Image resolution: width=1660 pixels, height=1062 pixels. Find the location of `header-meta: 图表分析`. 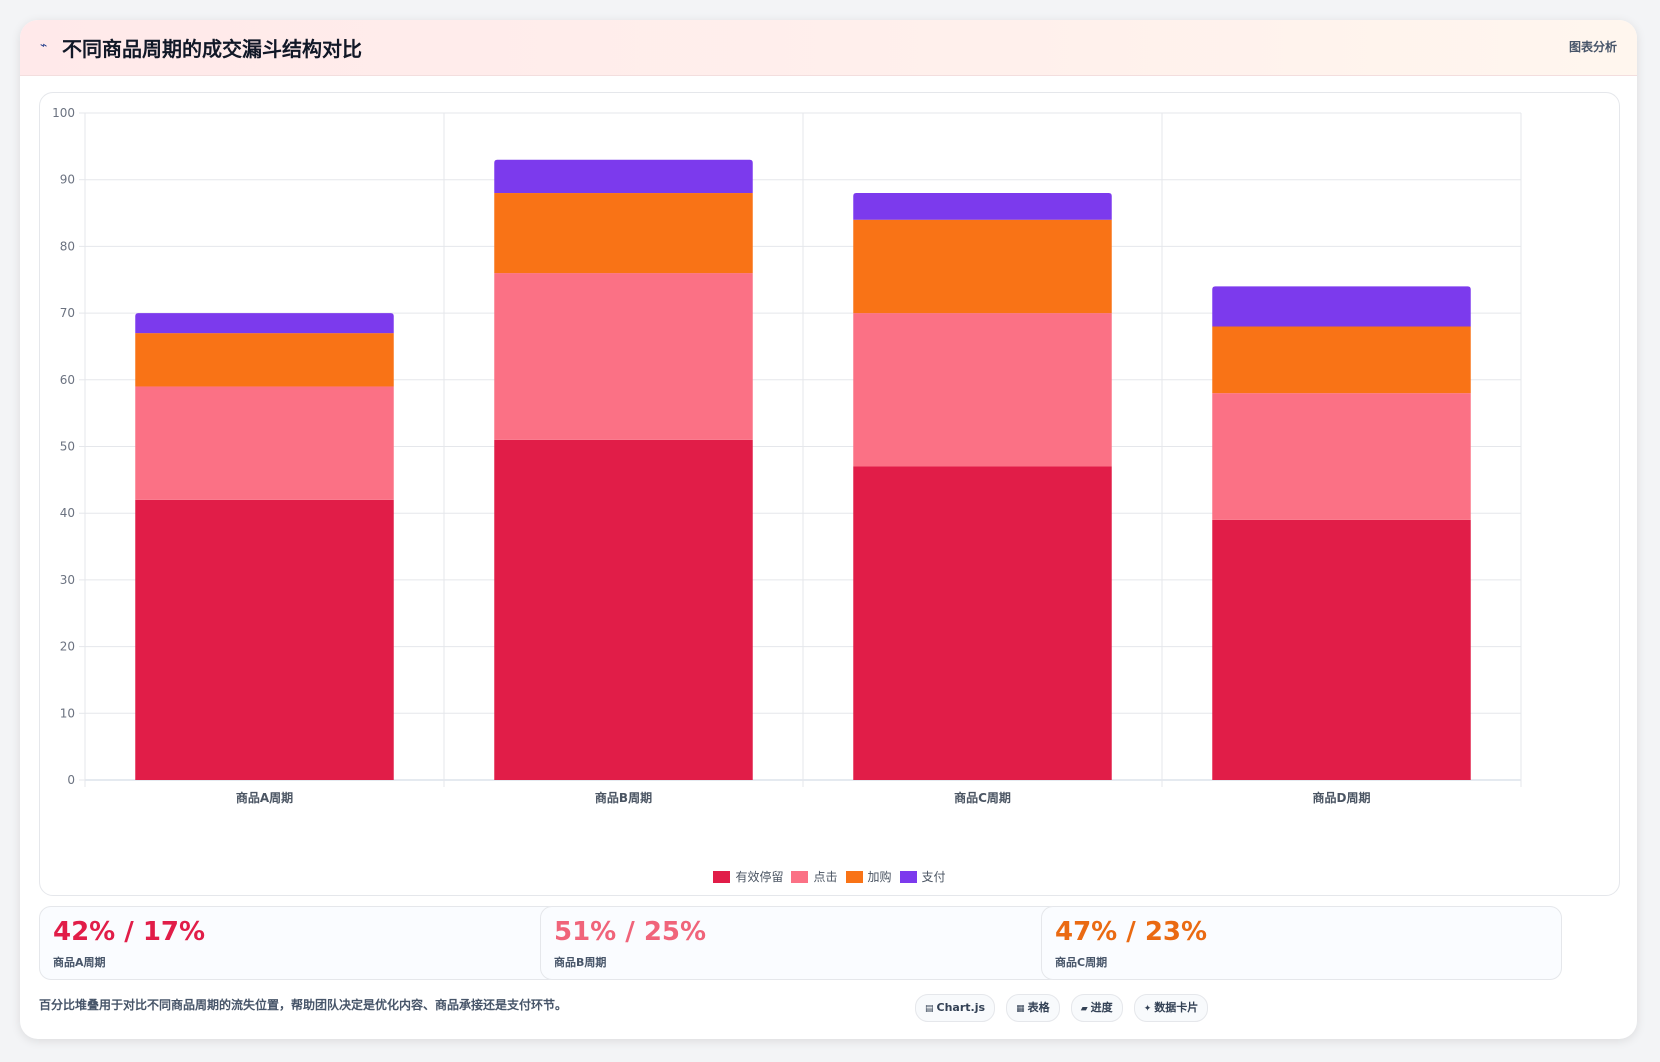

header-meta: 图表分析 is located at coordinates (1592, 47).